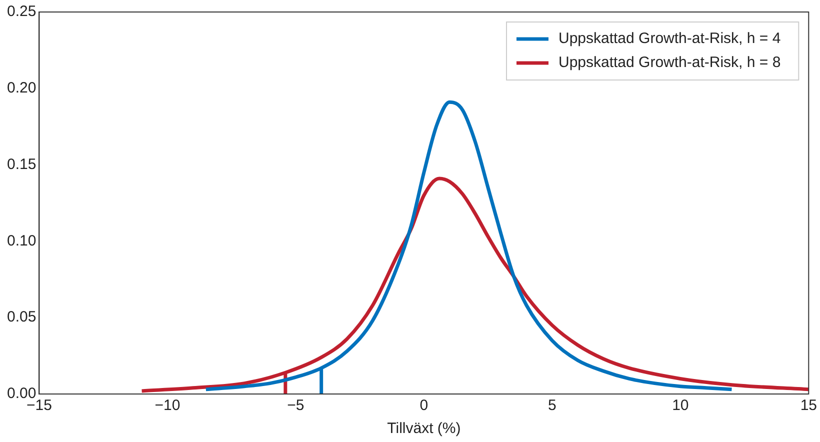  I want to click on x-tick-label: −5, so click(295, 405).